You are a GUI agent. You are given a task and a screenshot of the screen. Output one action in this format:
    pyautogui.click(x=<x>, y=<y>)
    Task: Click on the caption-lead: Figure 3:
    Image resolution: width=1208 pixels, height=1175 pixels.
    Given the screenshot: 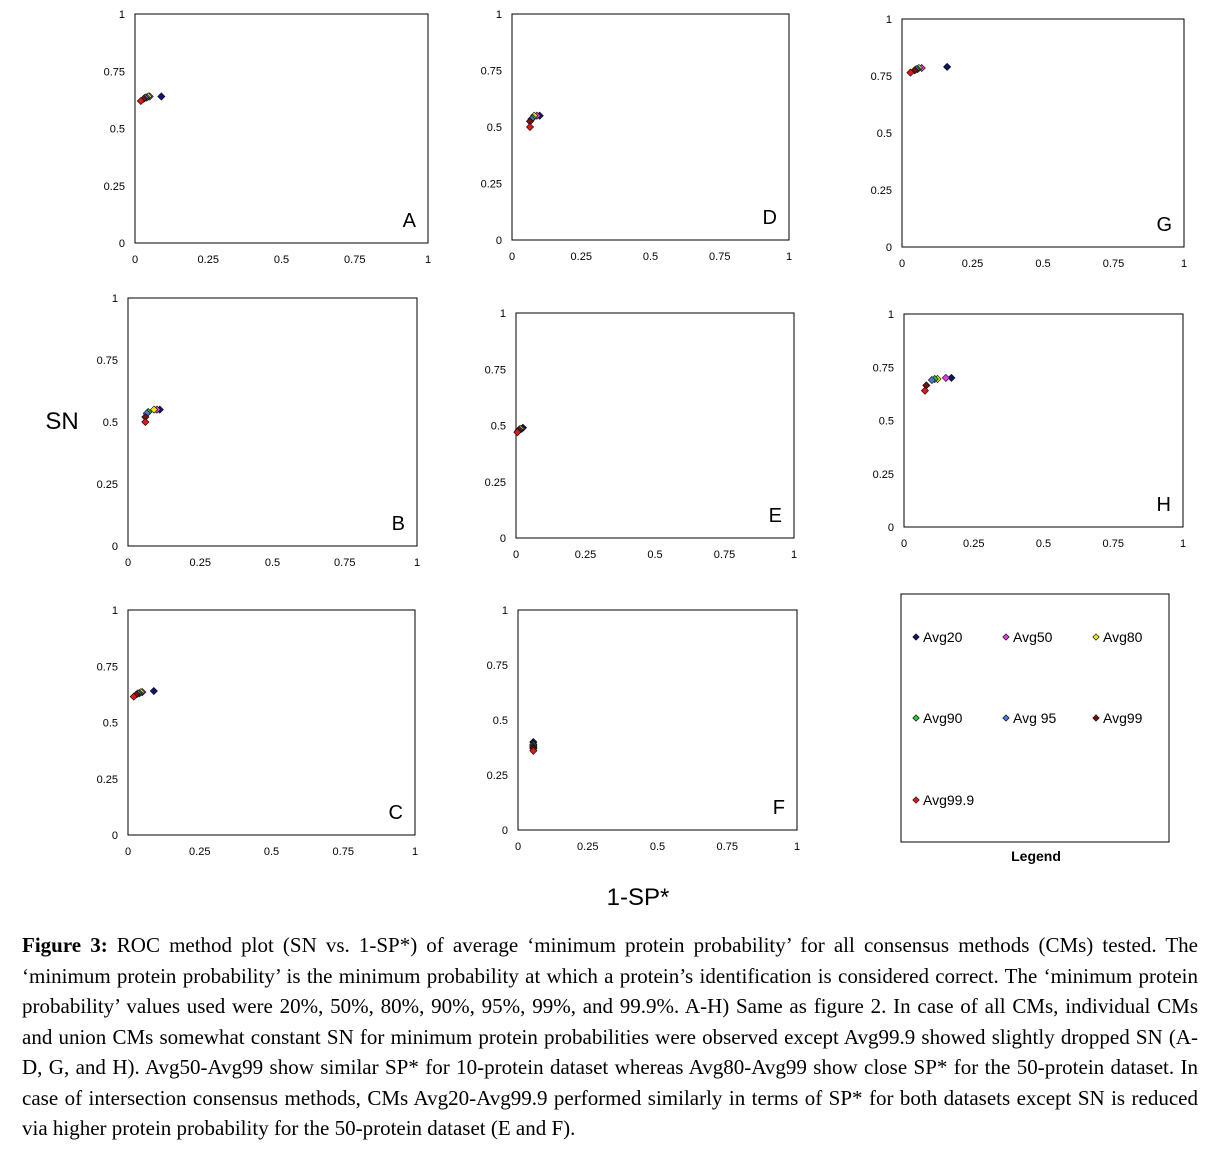 What is the action you would take?
    pyautogui.click(x=65, y=945)
    